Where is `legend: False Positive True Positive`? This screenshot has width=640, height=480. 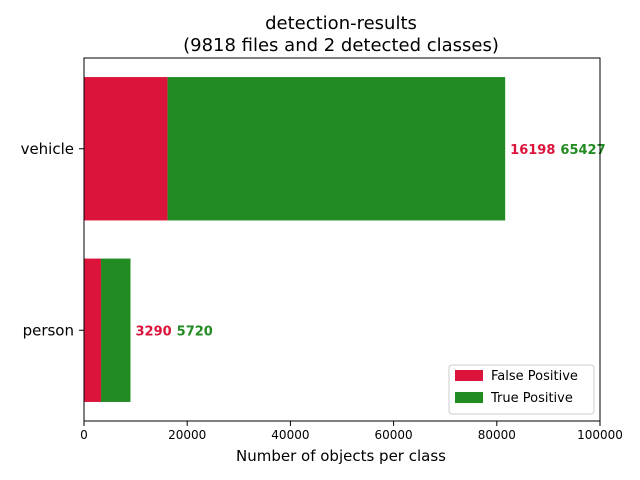 legend: False Positive True Positive is located at coordinates (521, 389).